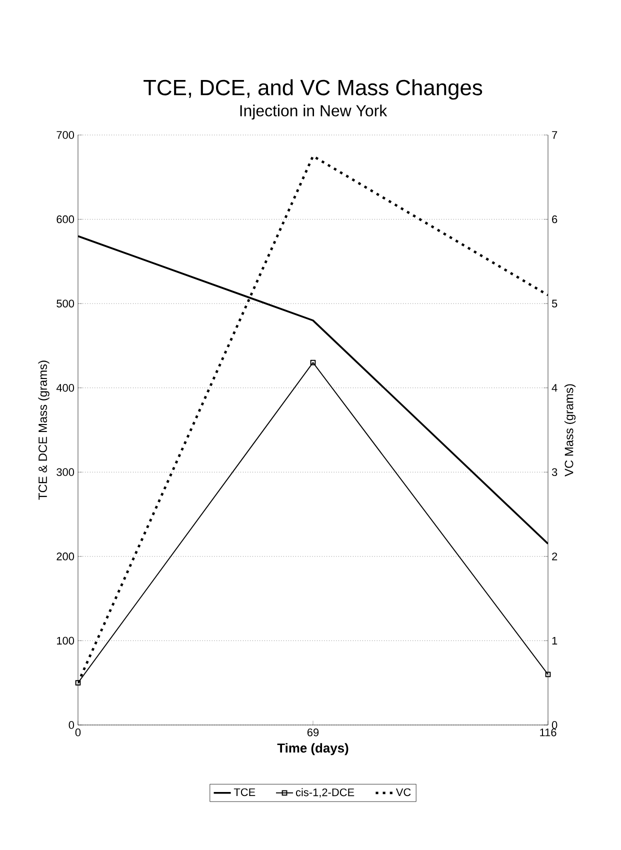 This screenshot has height=850, width=621. I want to click on y2-tick-label: 1, so click(555, 640).